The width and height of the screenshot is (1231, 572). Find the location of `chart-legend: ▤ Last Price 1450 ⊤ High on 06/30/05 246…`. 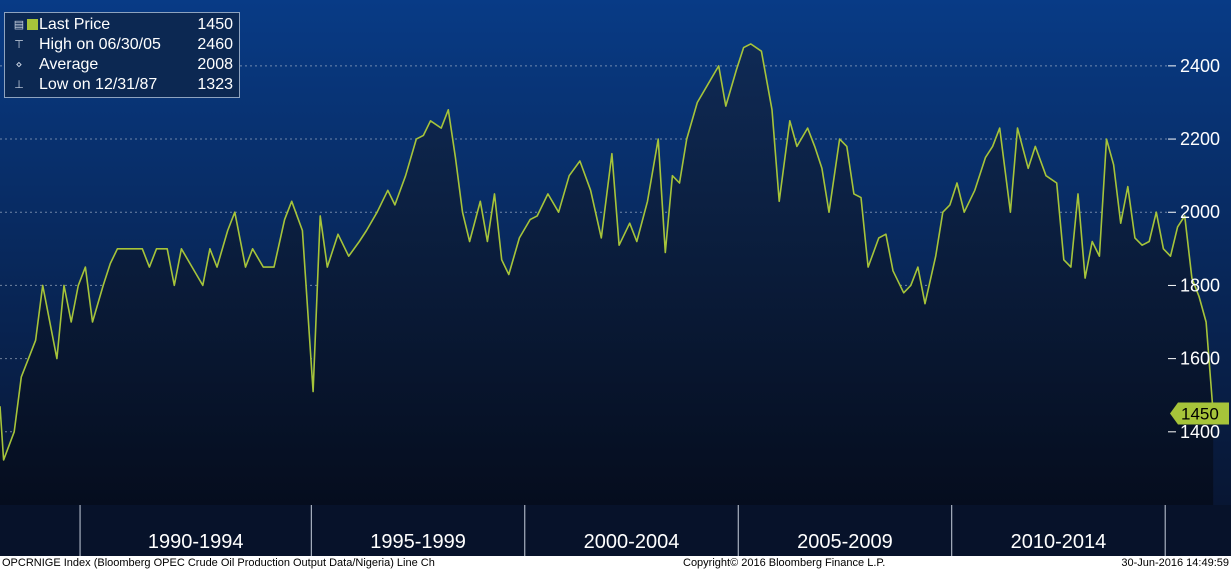

chart-legend: ▤ Last Price 1450 ⊤ High on 06/30/05 246… is located at coordinates (122, 55).